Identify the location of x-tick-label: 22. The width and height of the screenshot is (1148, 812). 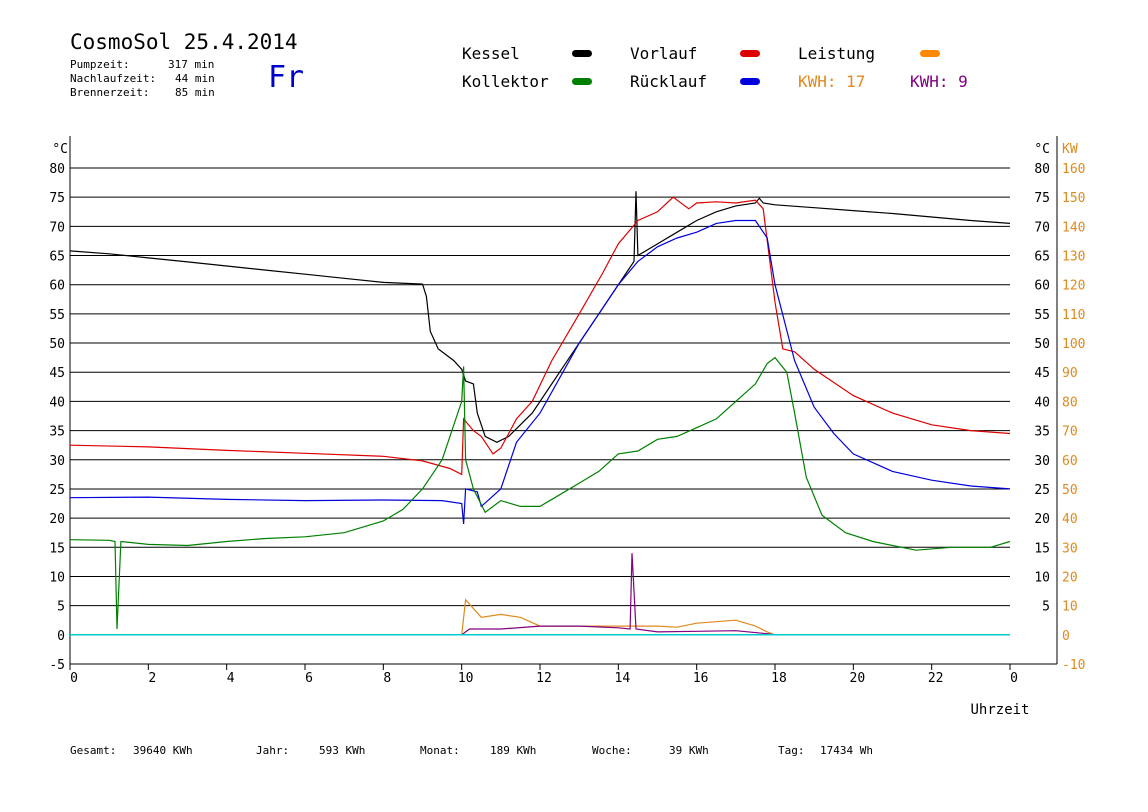
(936, 678).